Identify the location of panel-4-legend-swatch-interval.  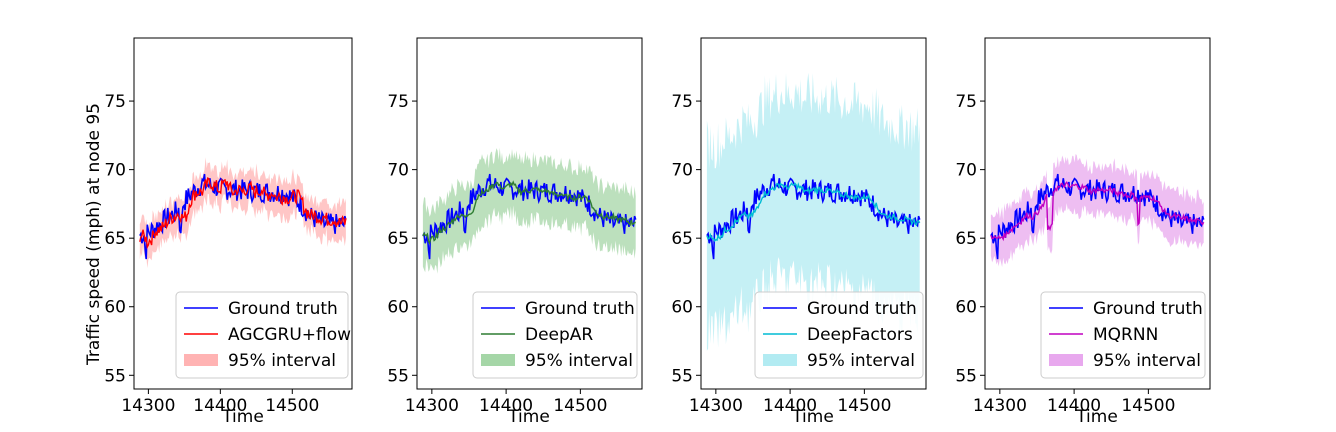
(1066, 360).